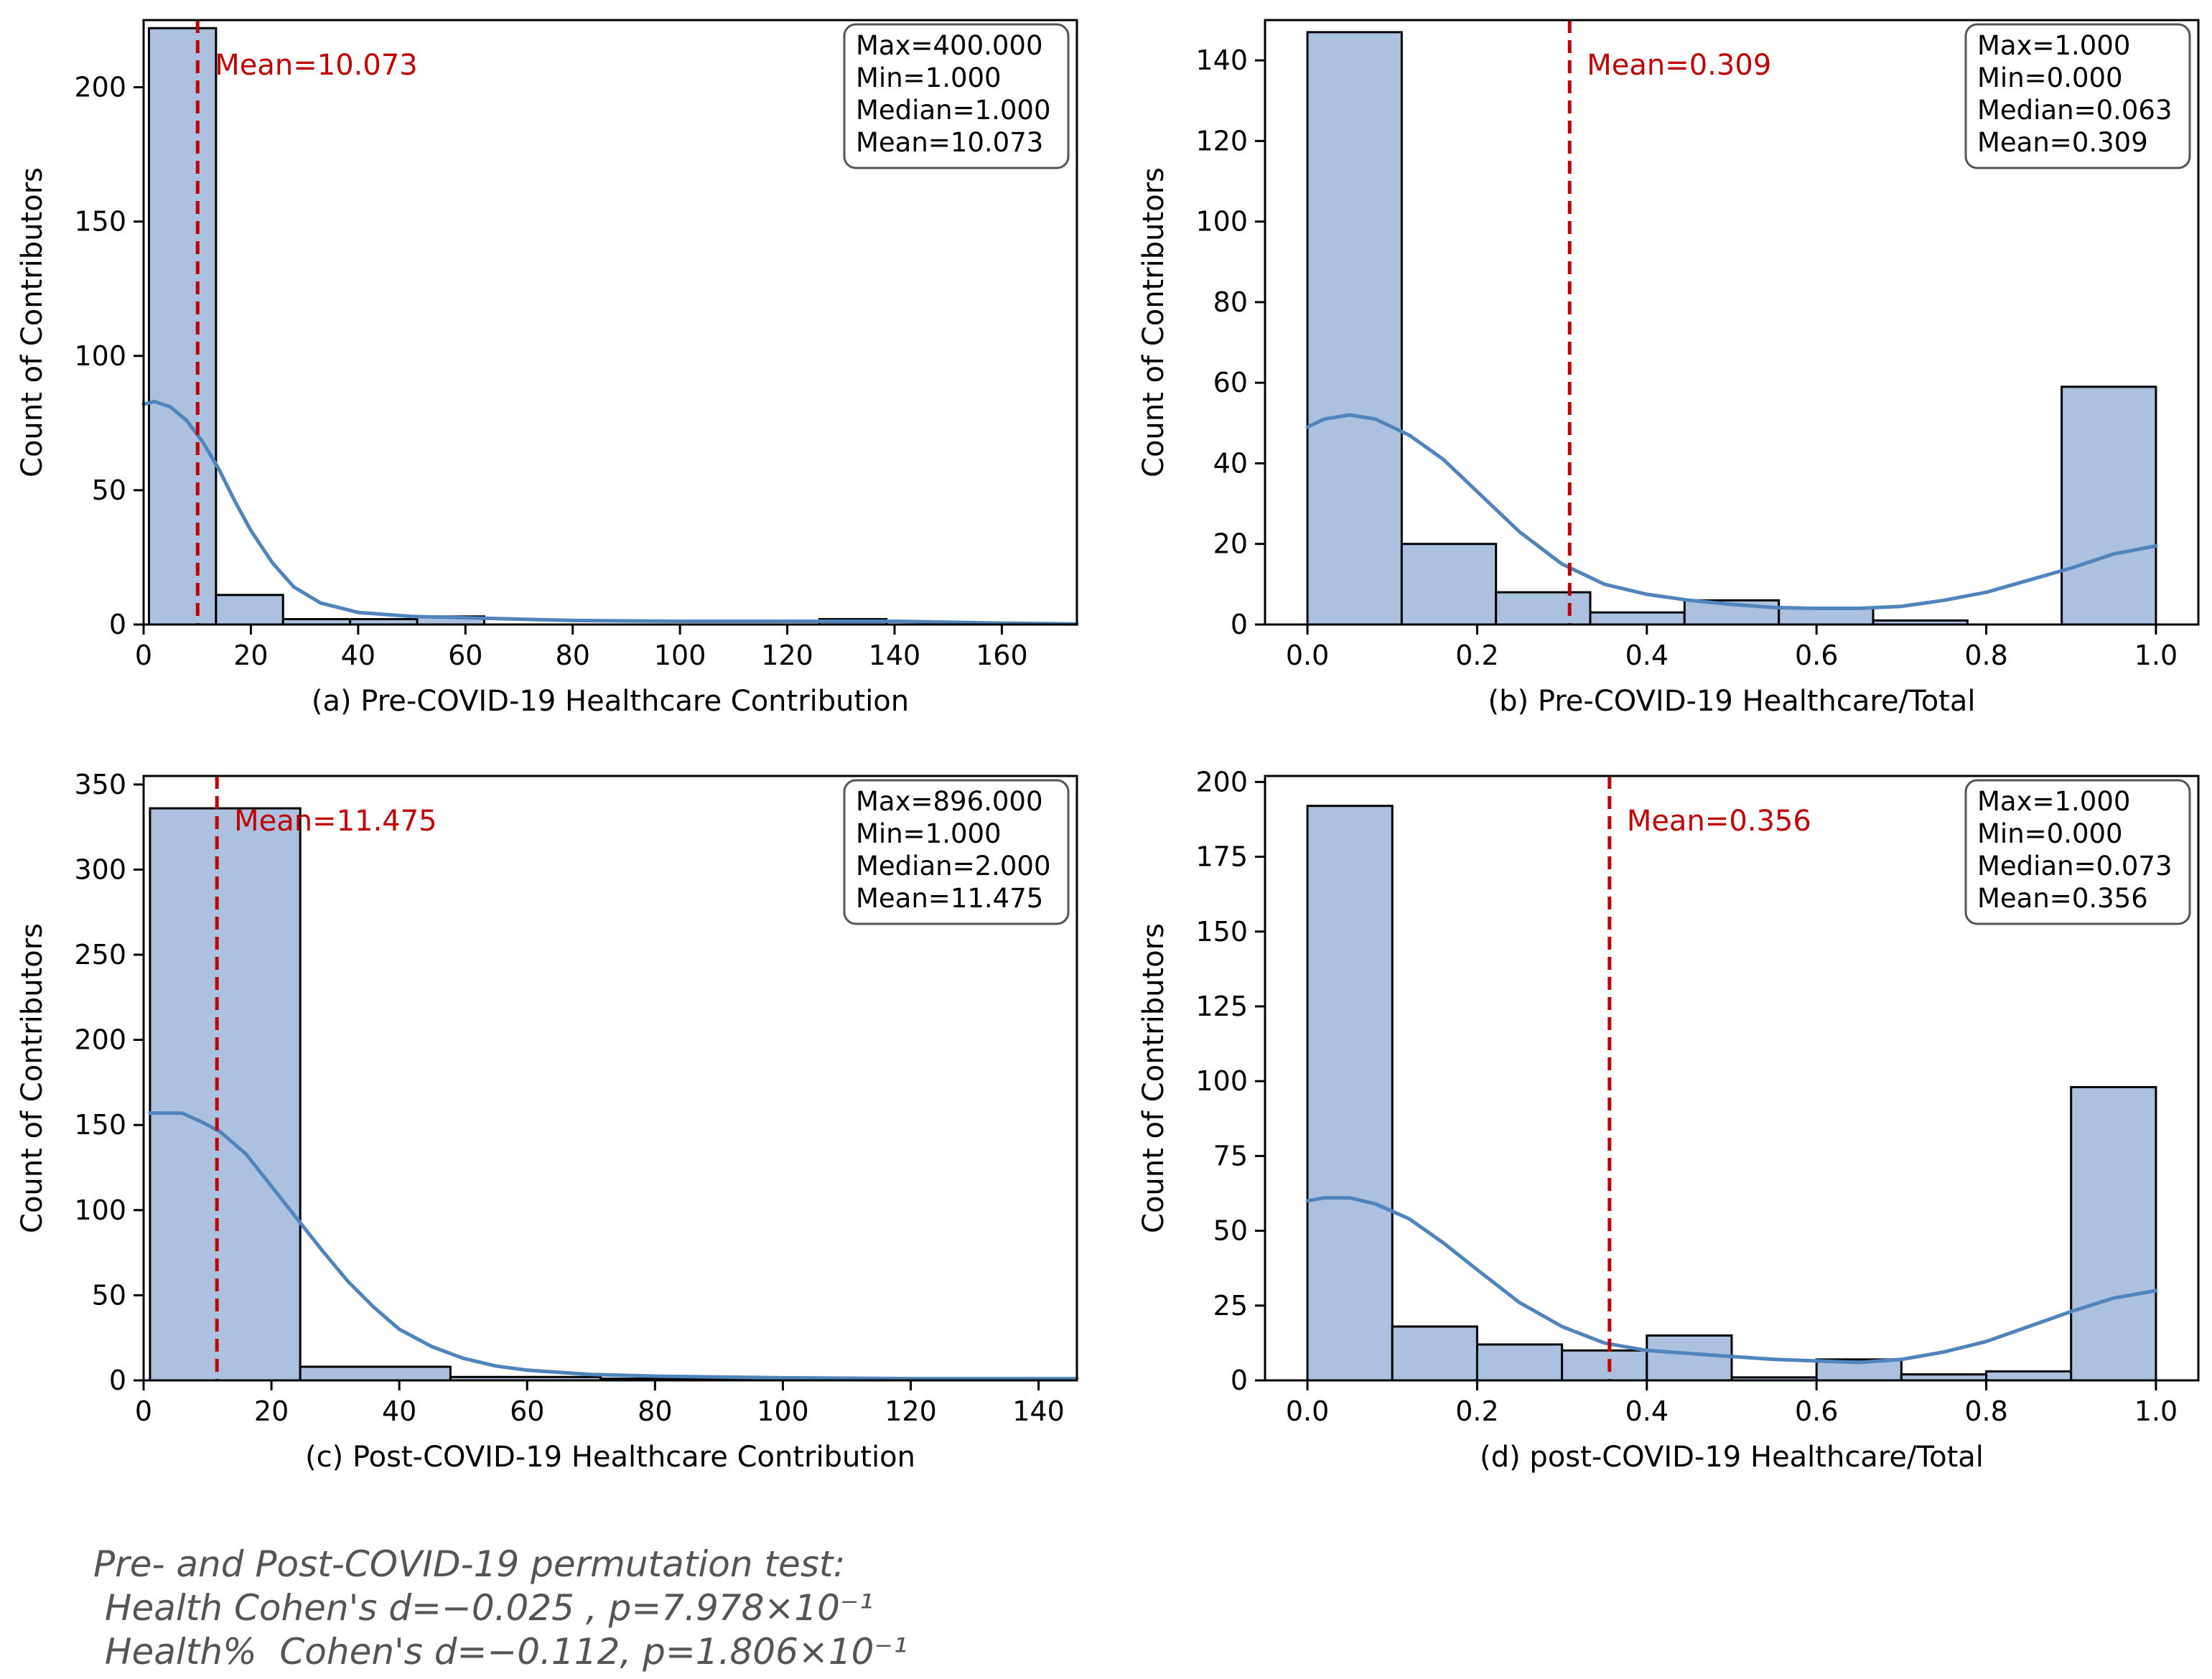  What do you see at coordinates (469, 1564) in the screenshot?
I see `footer-line-1: Pre- and Post-COVID-19 permutation test:` at bounding box center [469, 1564].